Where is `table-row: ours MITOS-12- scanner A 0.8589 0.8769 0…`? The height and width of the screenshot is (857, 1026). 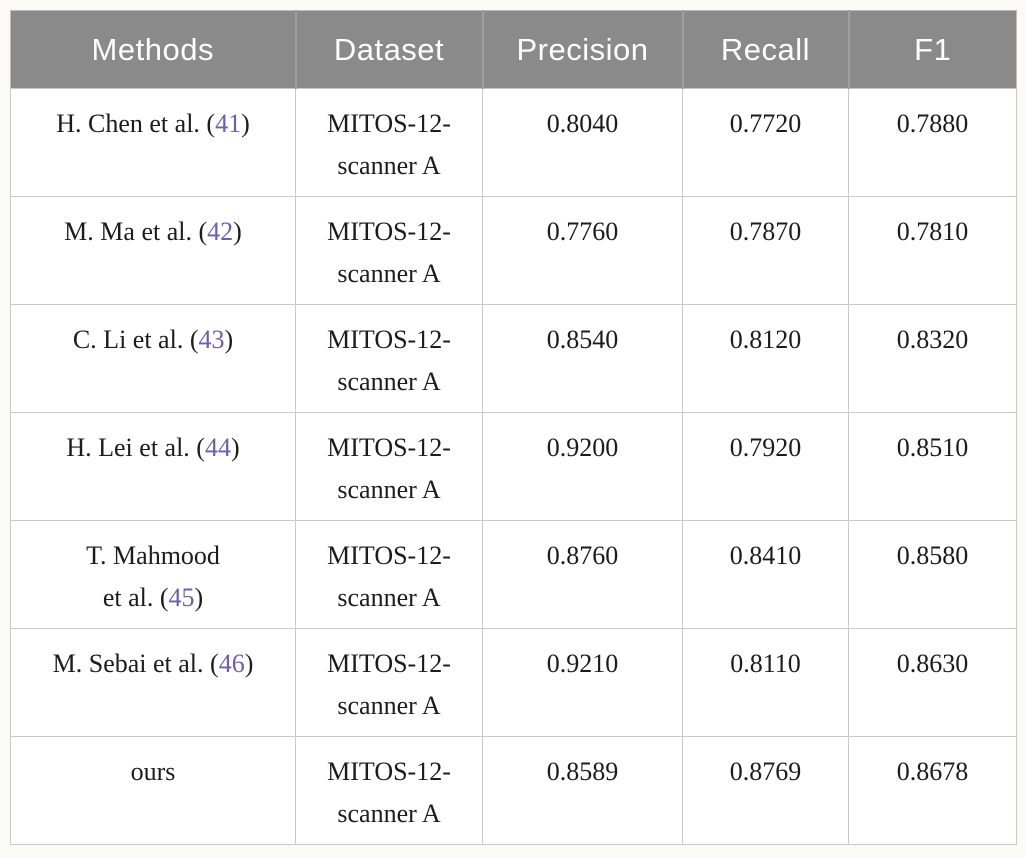 table-row: ours MITOS-12- scanner A 0.8589 0.8769 0… is located at coordinates (513, 790).